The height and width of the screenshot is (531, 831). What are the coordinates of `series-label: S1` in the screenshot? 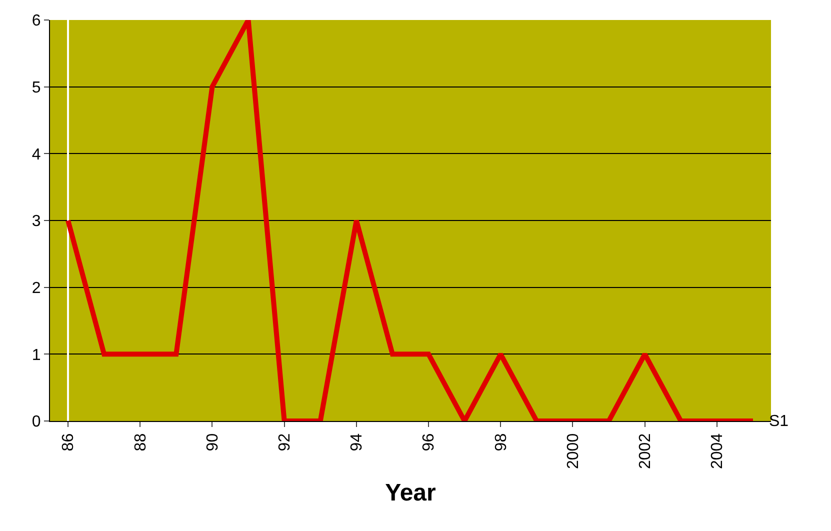 It's located at (779, 421).